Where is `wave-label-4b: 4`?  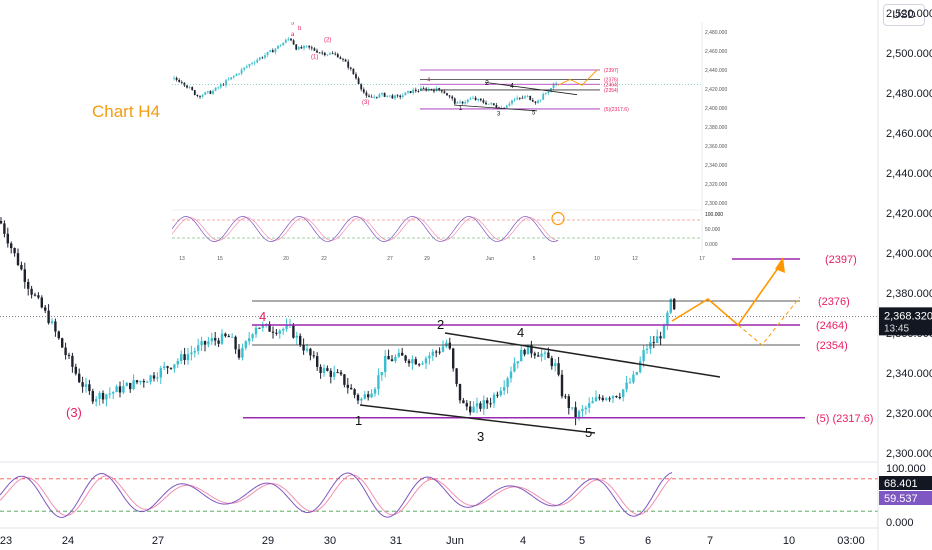 wave-label-4b: 4 is located at coordinates (520, 332).